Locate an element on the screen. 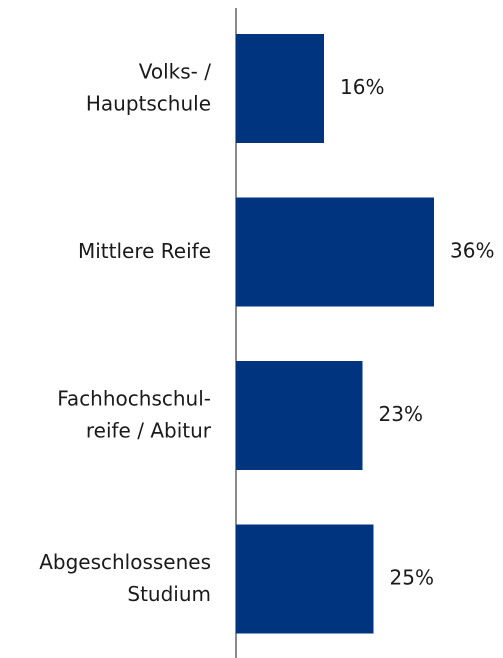 This screenshot has width=503, height=658. category-label: Mittlere Reife is located at coordinates (144, 251).